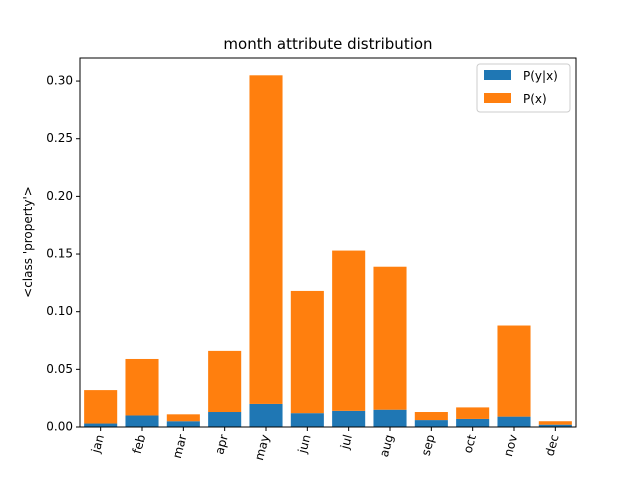  What do you see at coordinates (535, 99) in the screenshot?
I see `legend-label-p-x: P(x)` at bounding box center [535, 99].